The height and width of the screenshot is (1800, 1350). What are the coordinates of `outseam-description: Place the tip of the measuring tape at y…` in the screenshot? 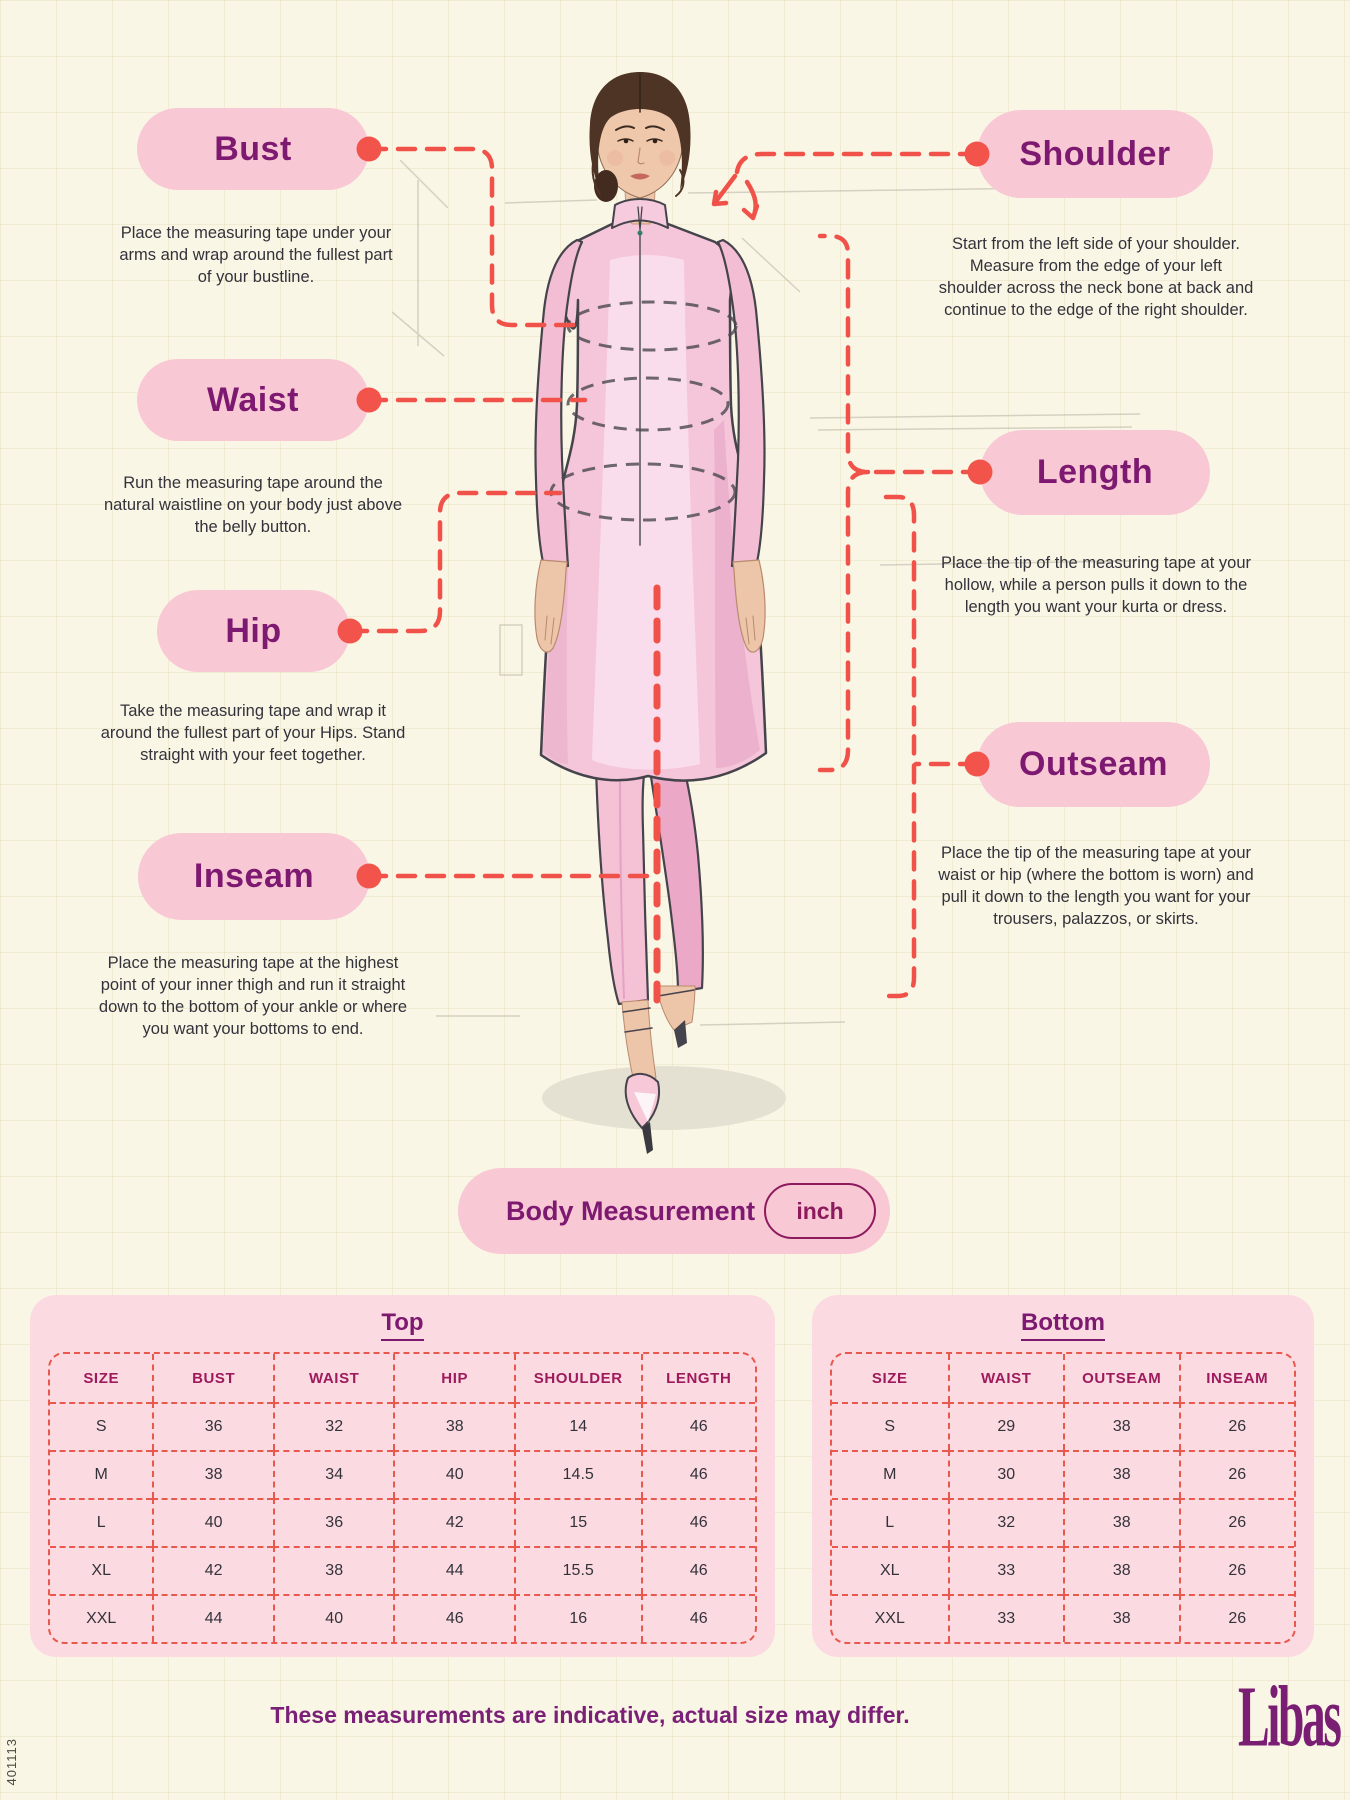 It's located at (1096, 886).